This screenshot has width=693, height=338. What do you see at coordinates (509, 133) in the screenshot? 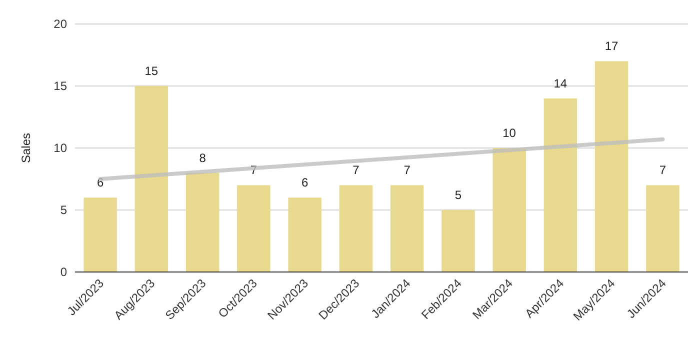
I see `data-label: 10` at bounding box center [509, 133].